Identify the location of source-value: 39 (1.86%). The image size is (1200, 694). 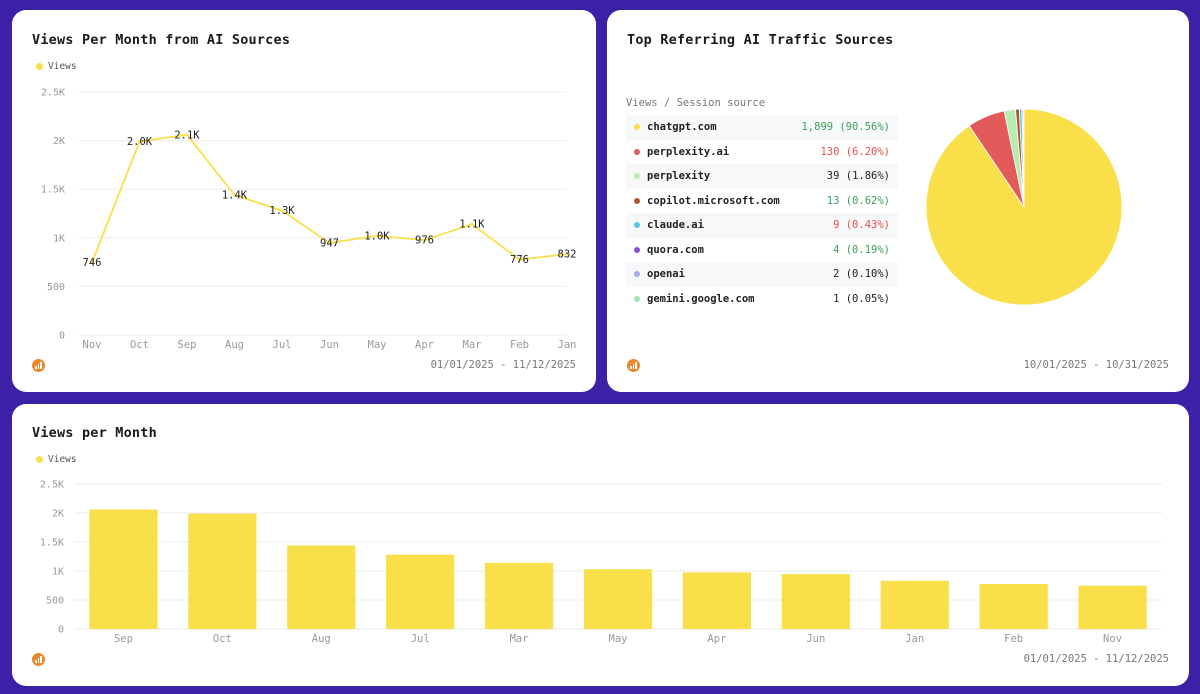
(858, 176).